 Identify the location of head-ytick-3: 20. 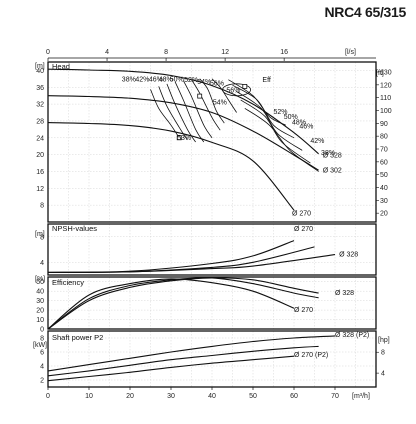
(40, 155).